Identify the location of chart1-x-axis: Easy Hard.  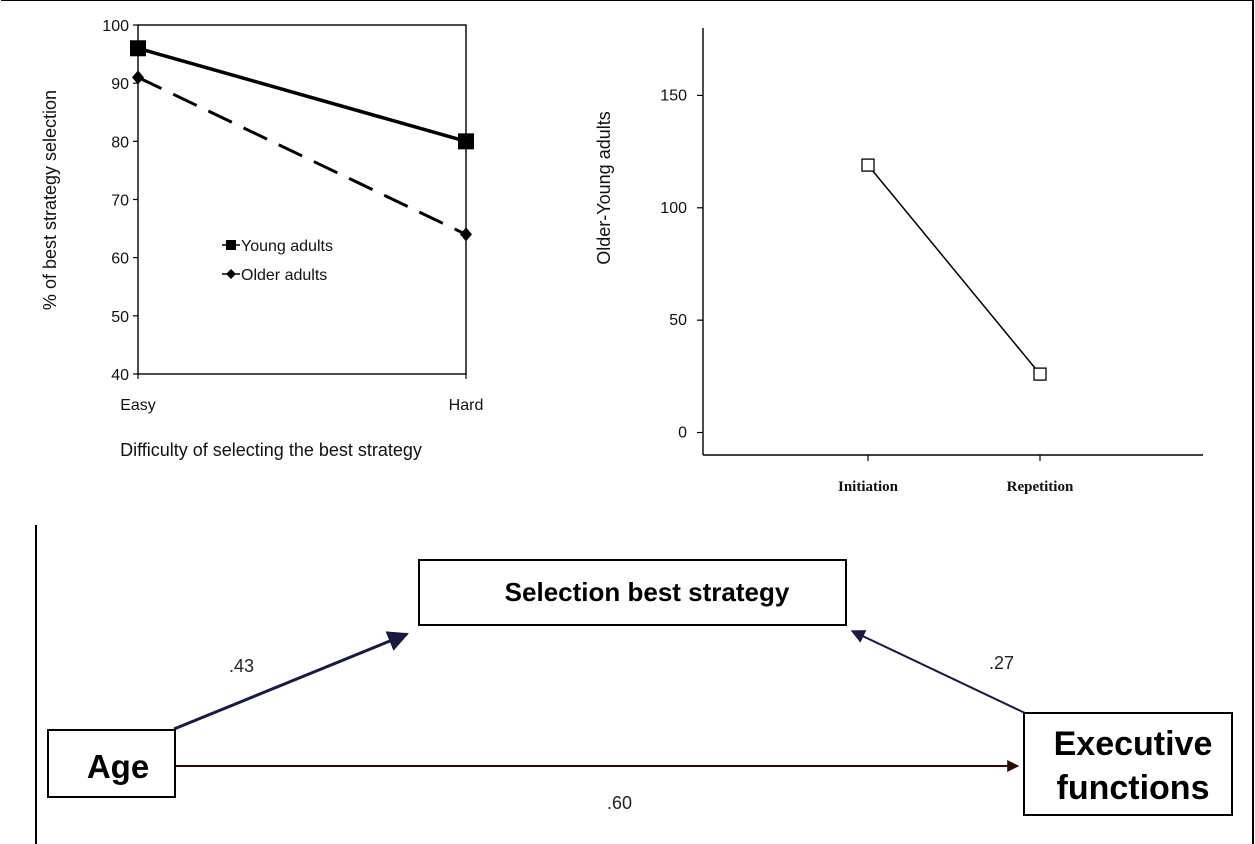
(301, 394).